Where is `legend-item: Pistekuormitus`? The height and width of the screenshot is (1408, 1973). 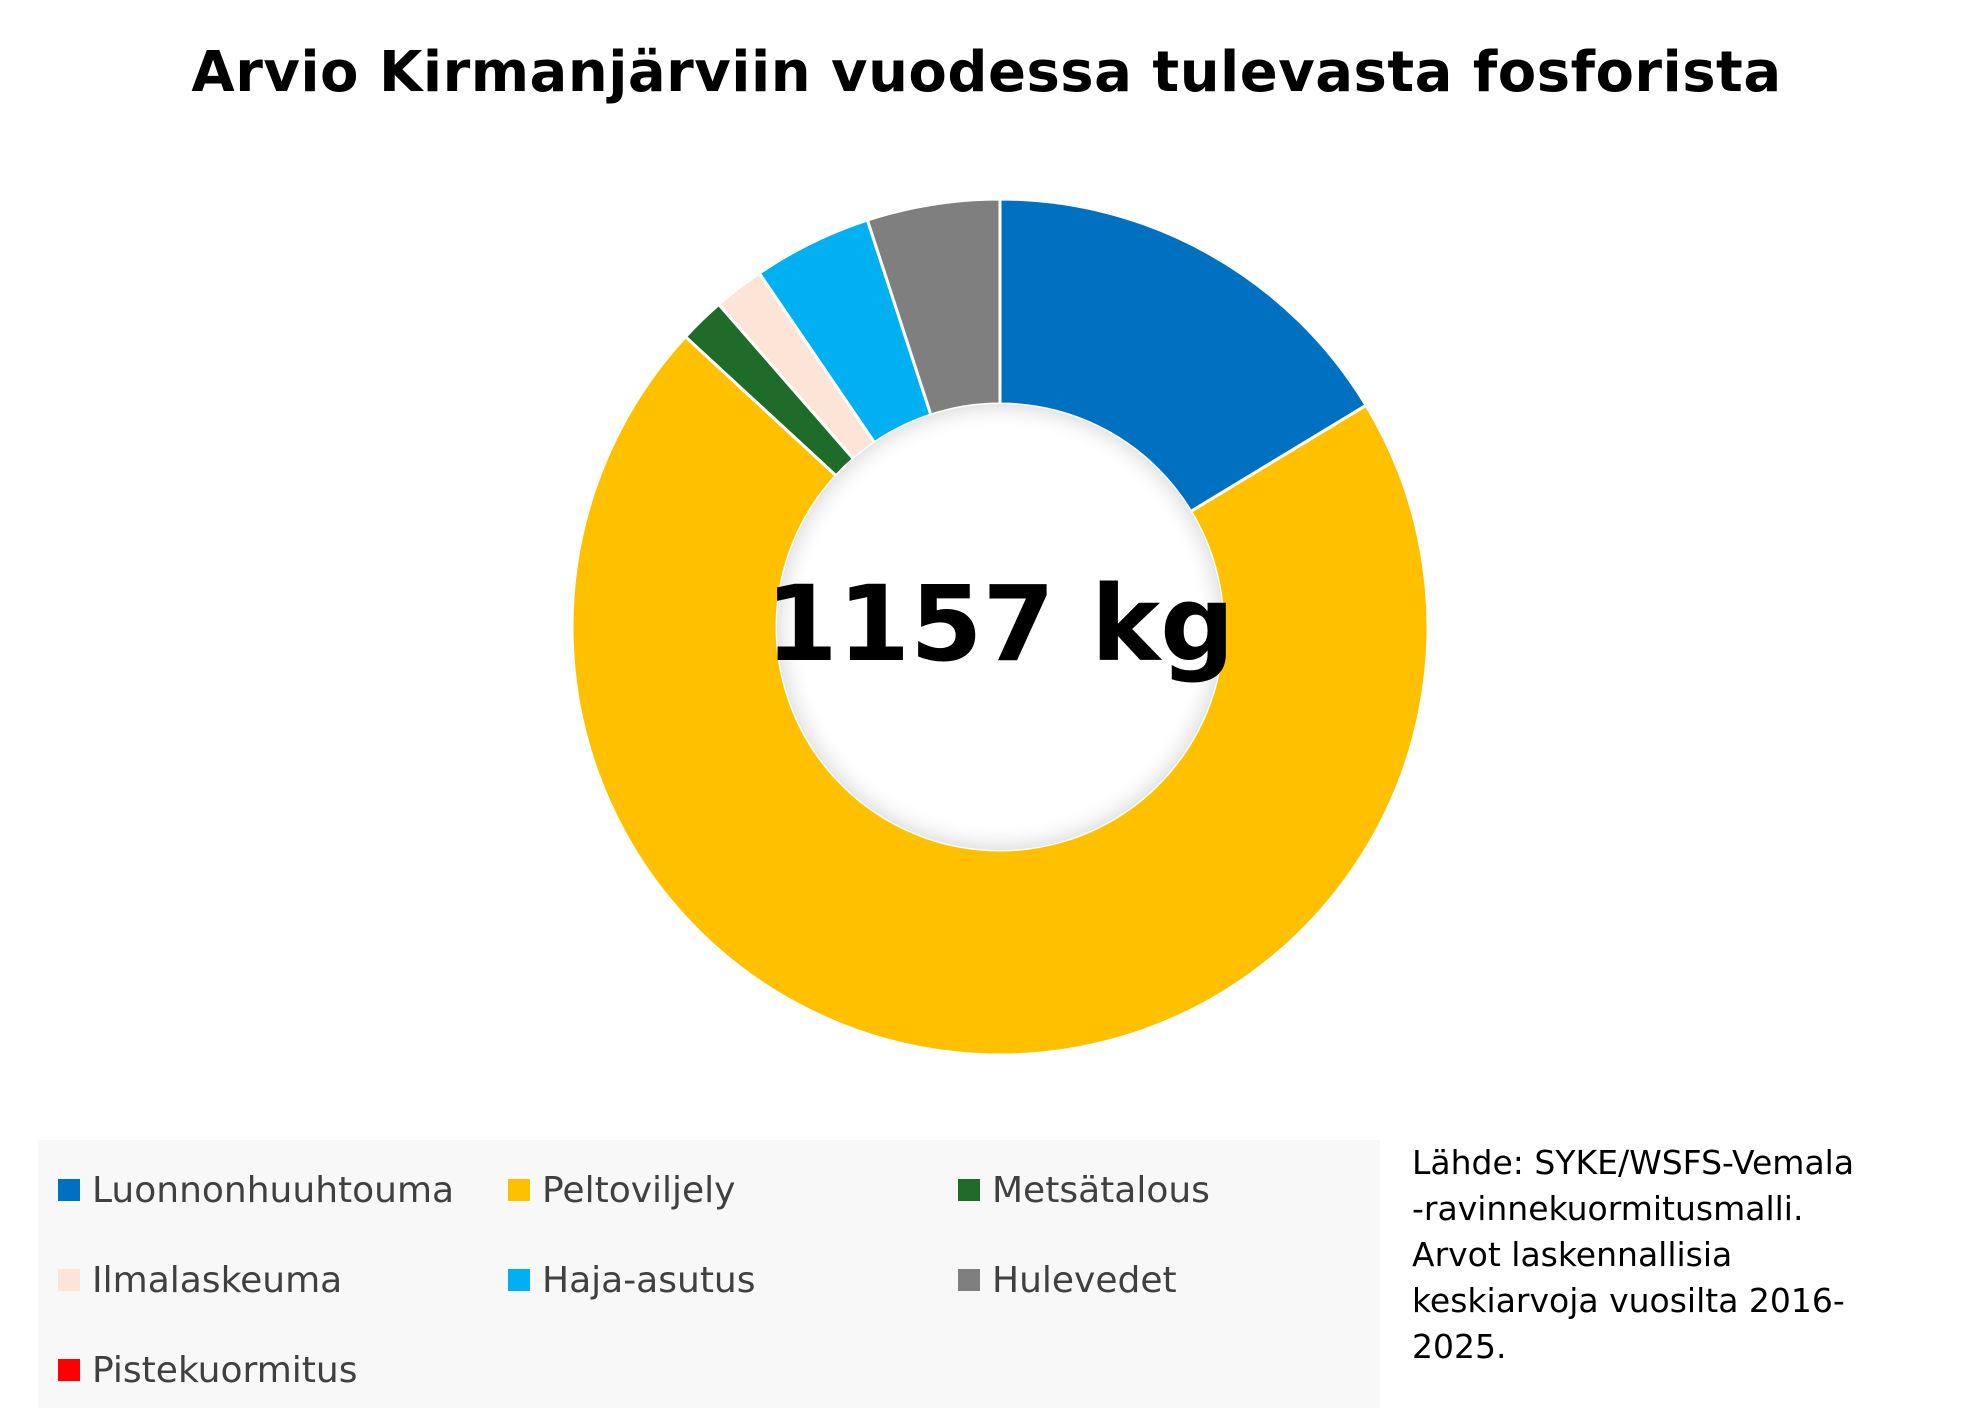
legend-item: Pistekuormitus is located at coordinates (208, 1370).